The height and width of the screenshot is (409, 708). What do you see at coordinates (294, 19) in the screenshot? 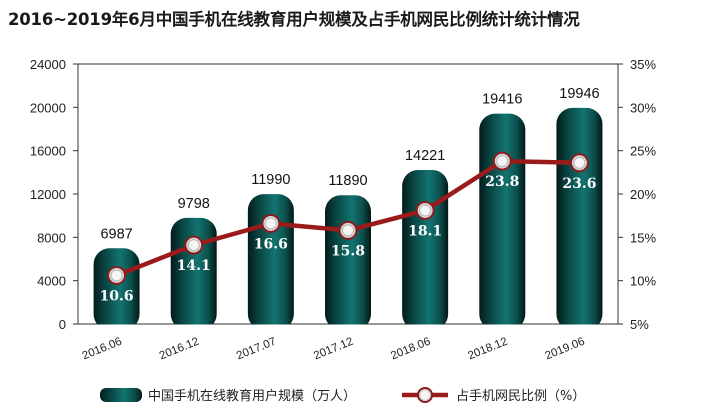
I see `chart-title: 2016~2019年6月中国手机在线教育用户规模及占手机网民比例统计统计情况` at bounding box center [294, 19].